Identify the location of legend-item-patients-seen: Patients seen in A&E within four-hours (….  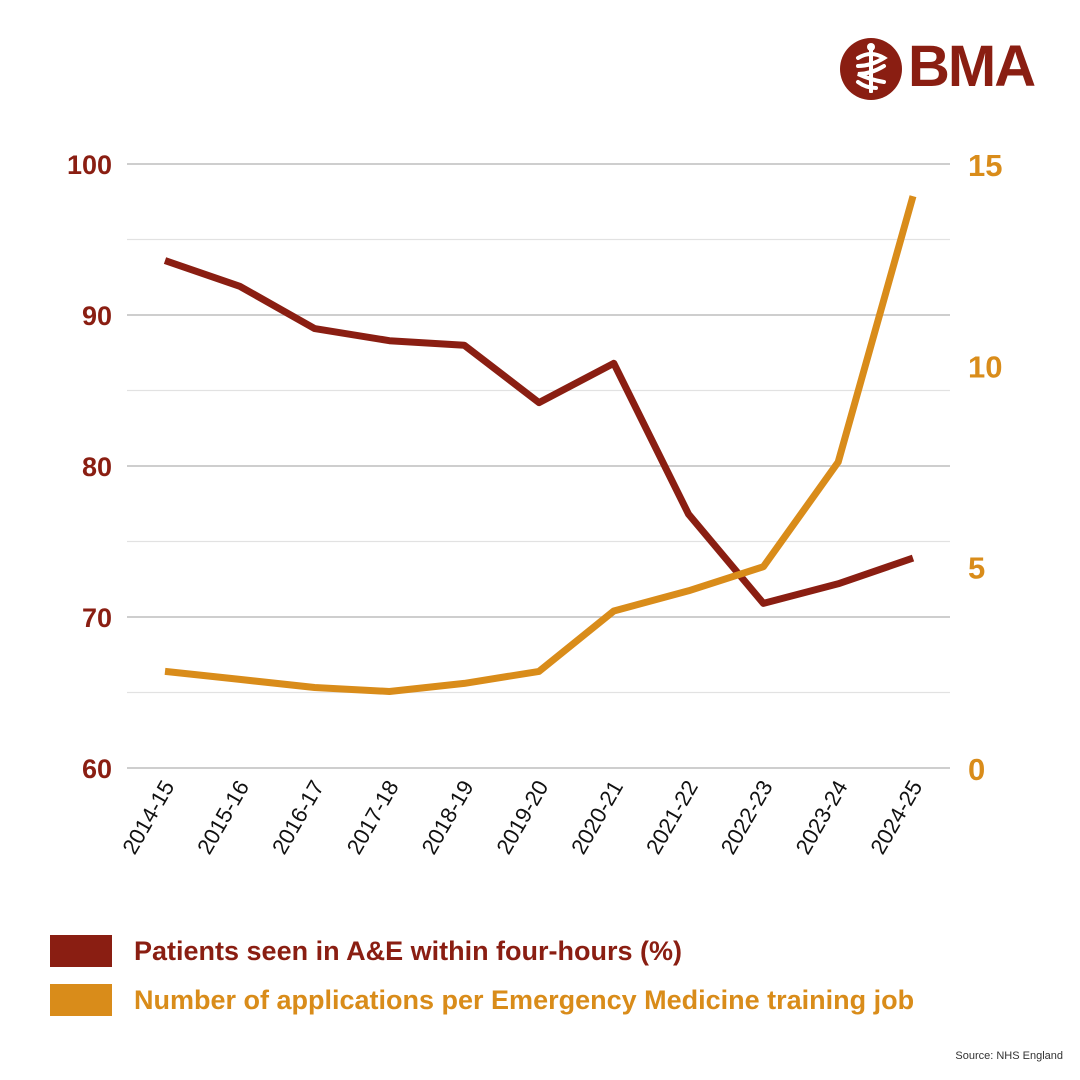
(366, 951).